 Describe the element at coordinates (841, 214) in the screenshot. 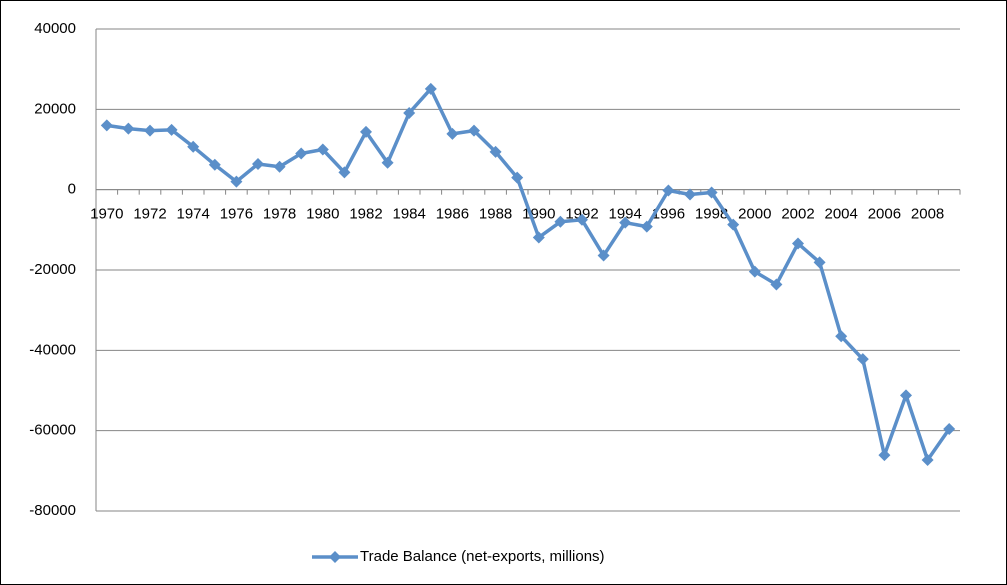

I see `x-tick-label: 2004` at that location.